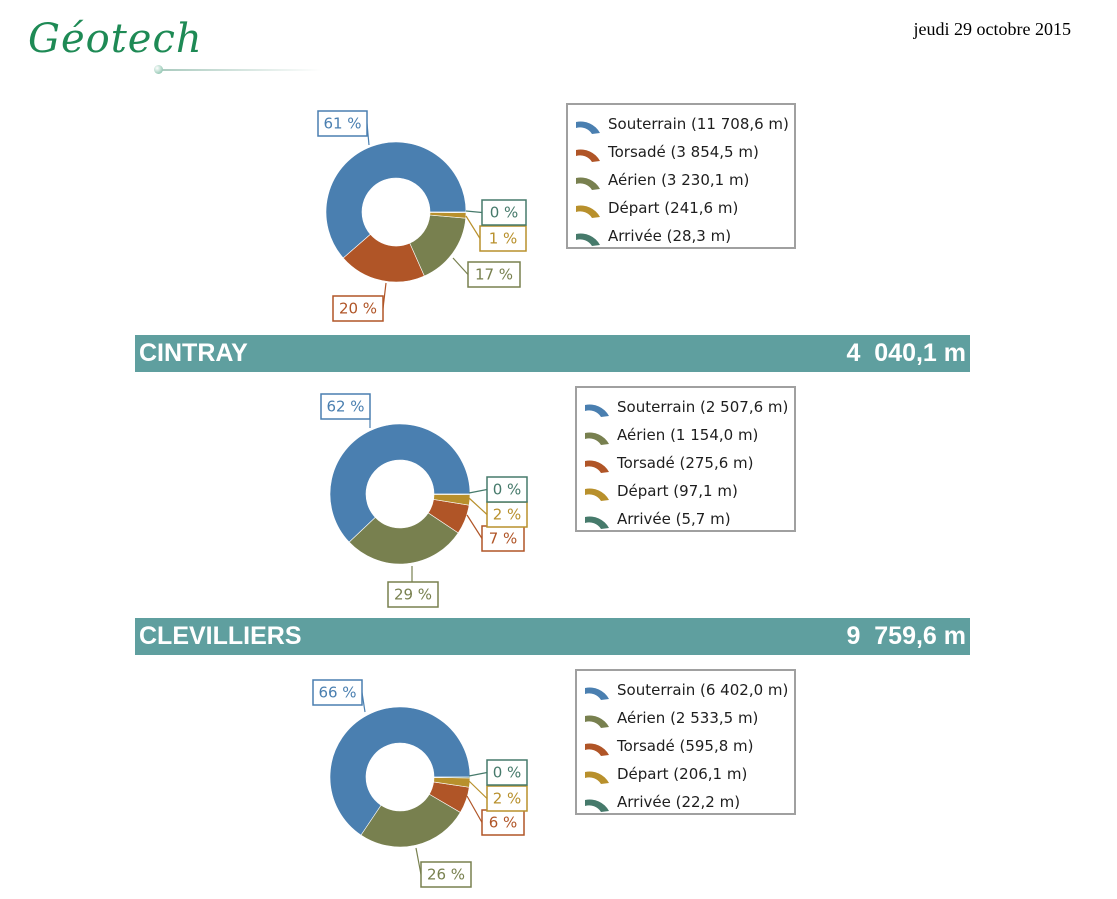 The image size is (1117, 899). Describe the element at coordinates (703, 407) in the screenshot. I see `legend-label: Souterrain (2 507,6 m)` at that location.